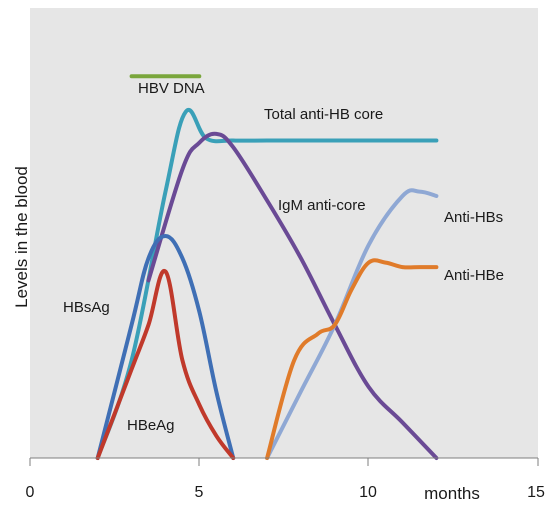 This screenshot has width=550, height=512. What do you see at coordinates (368, 492) in the screenshot?
I see `x-tick-label: 10` at bounding box center [368, 492].